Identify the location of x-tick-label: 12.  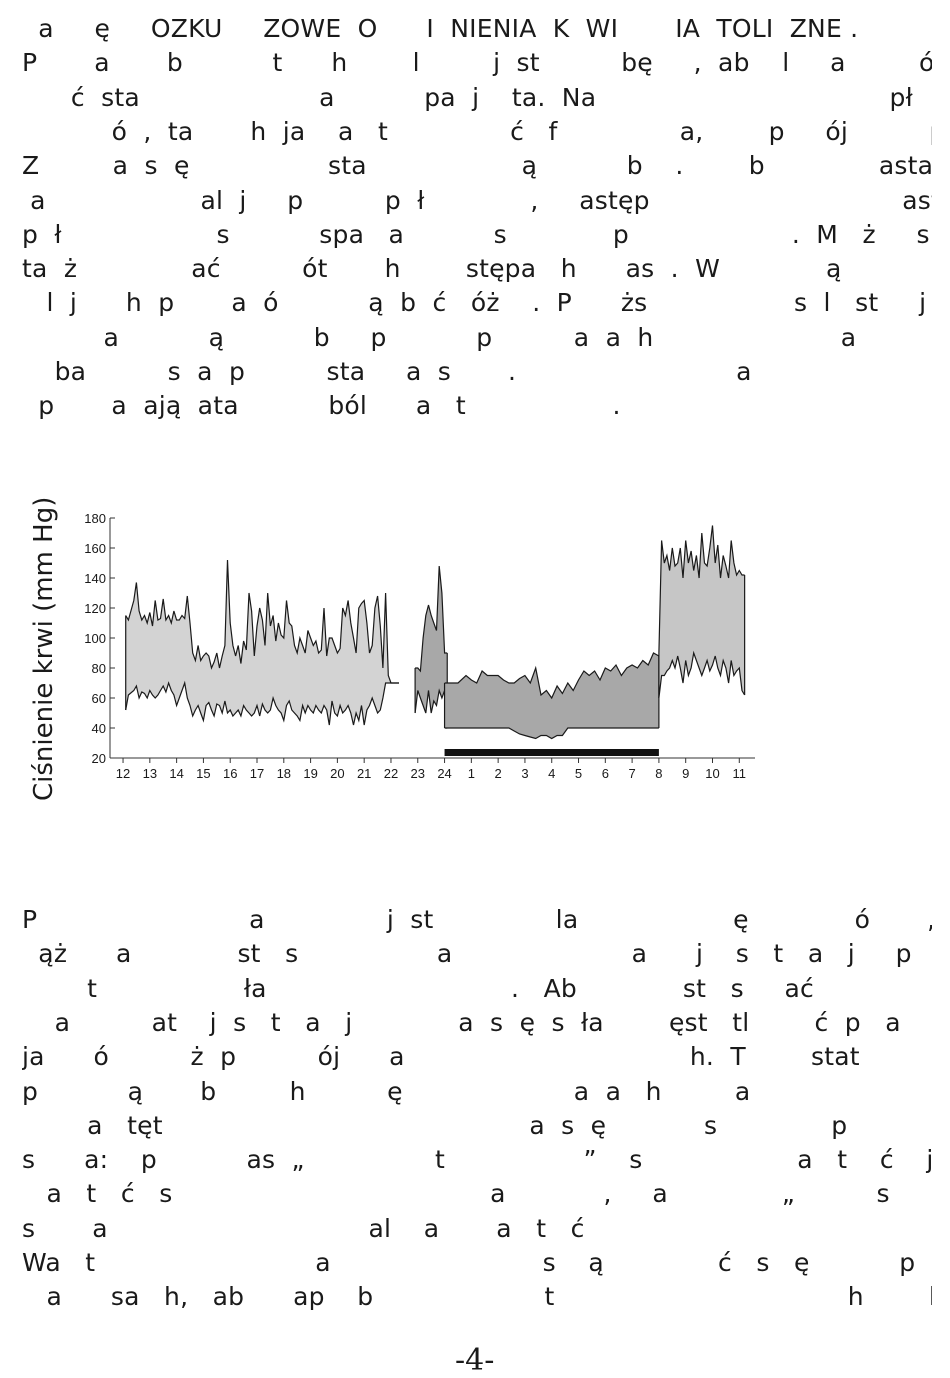
(123, 773).